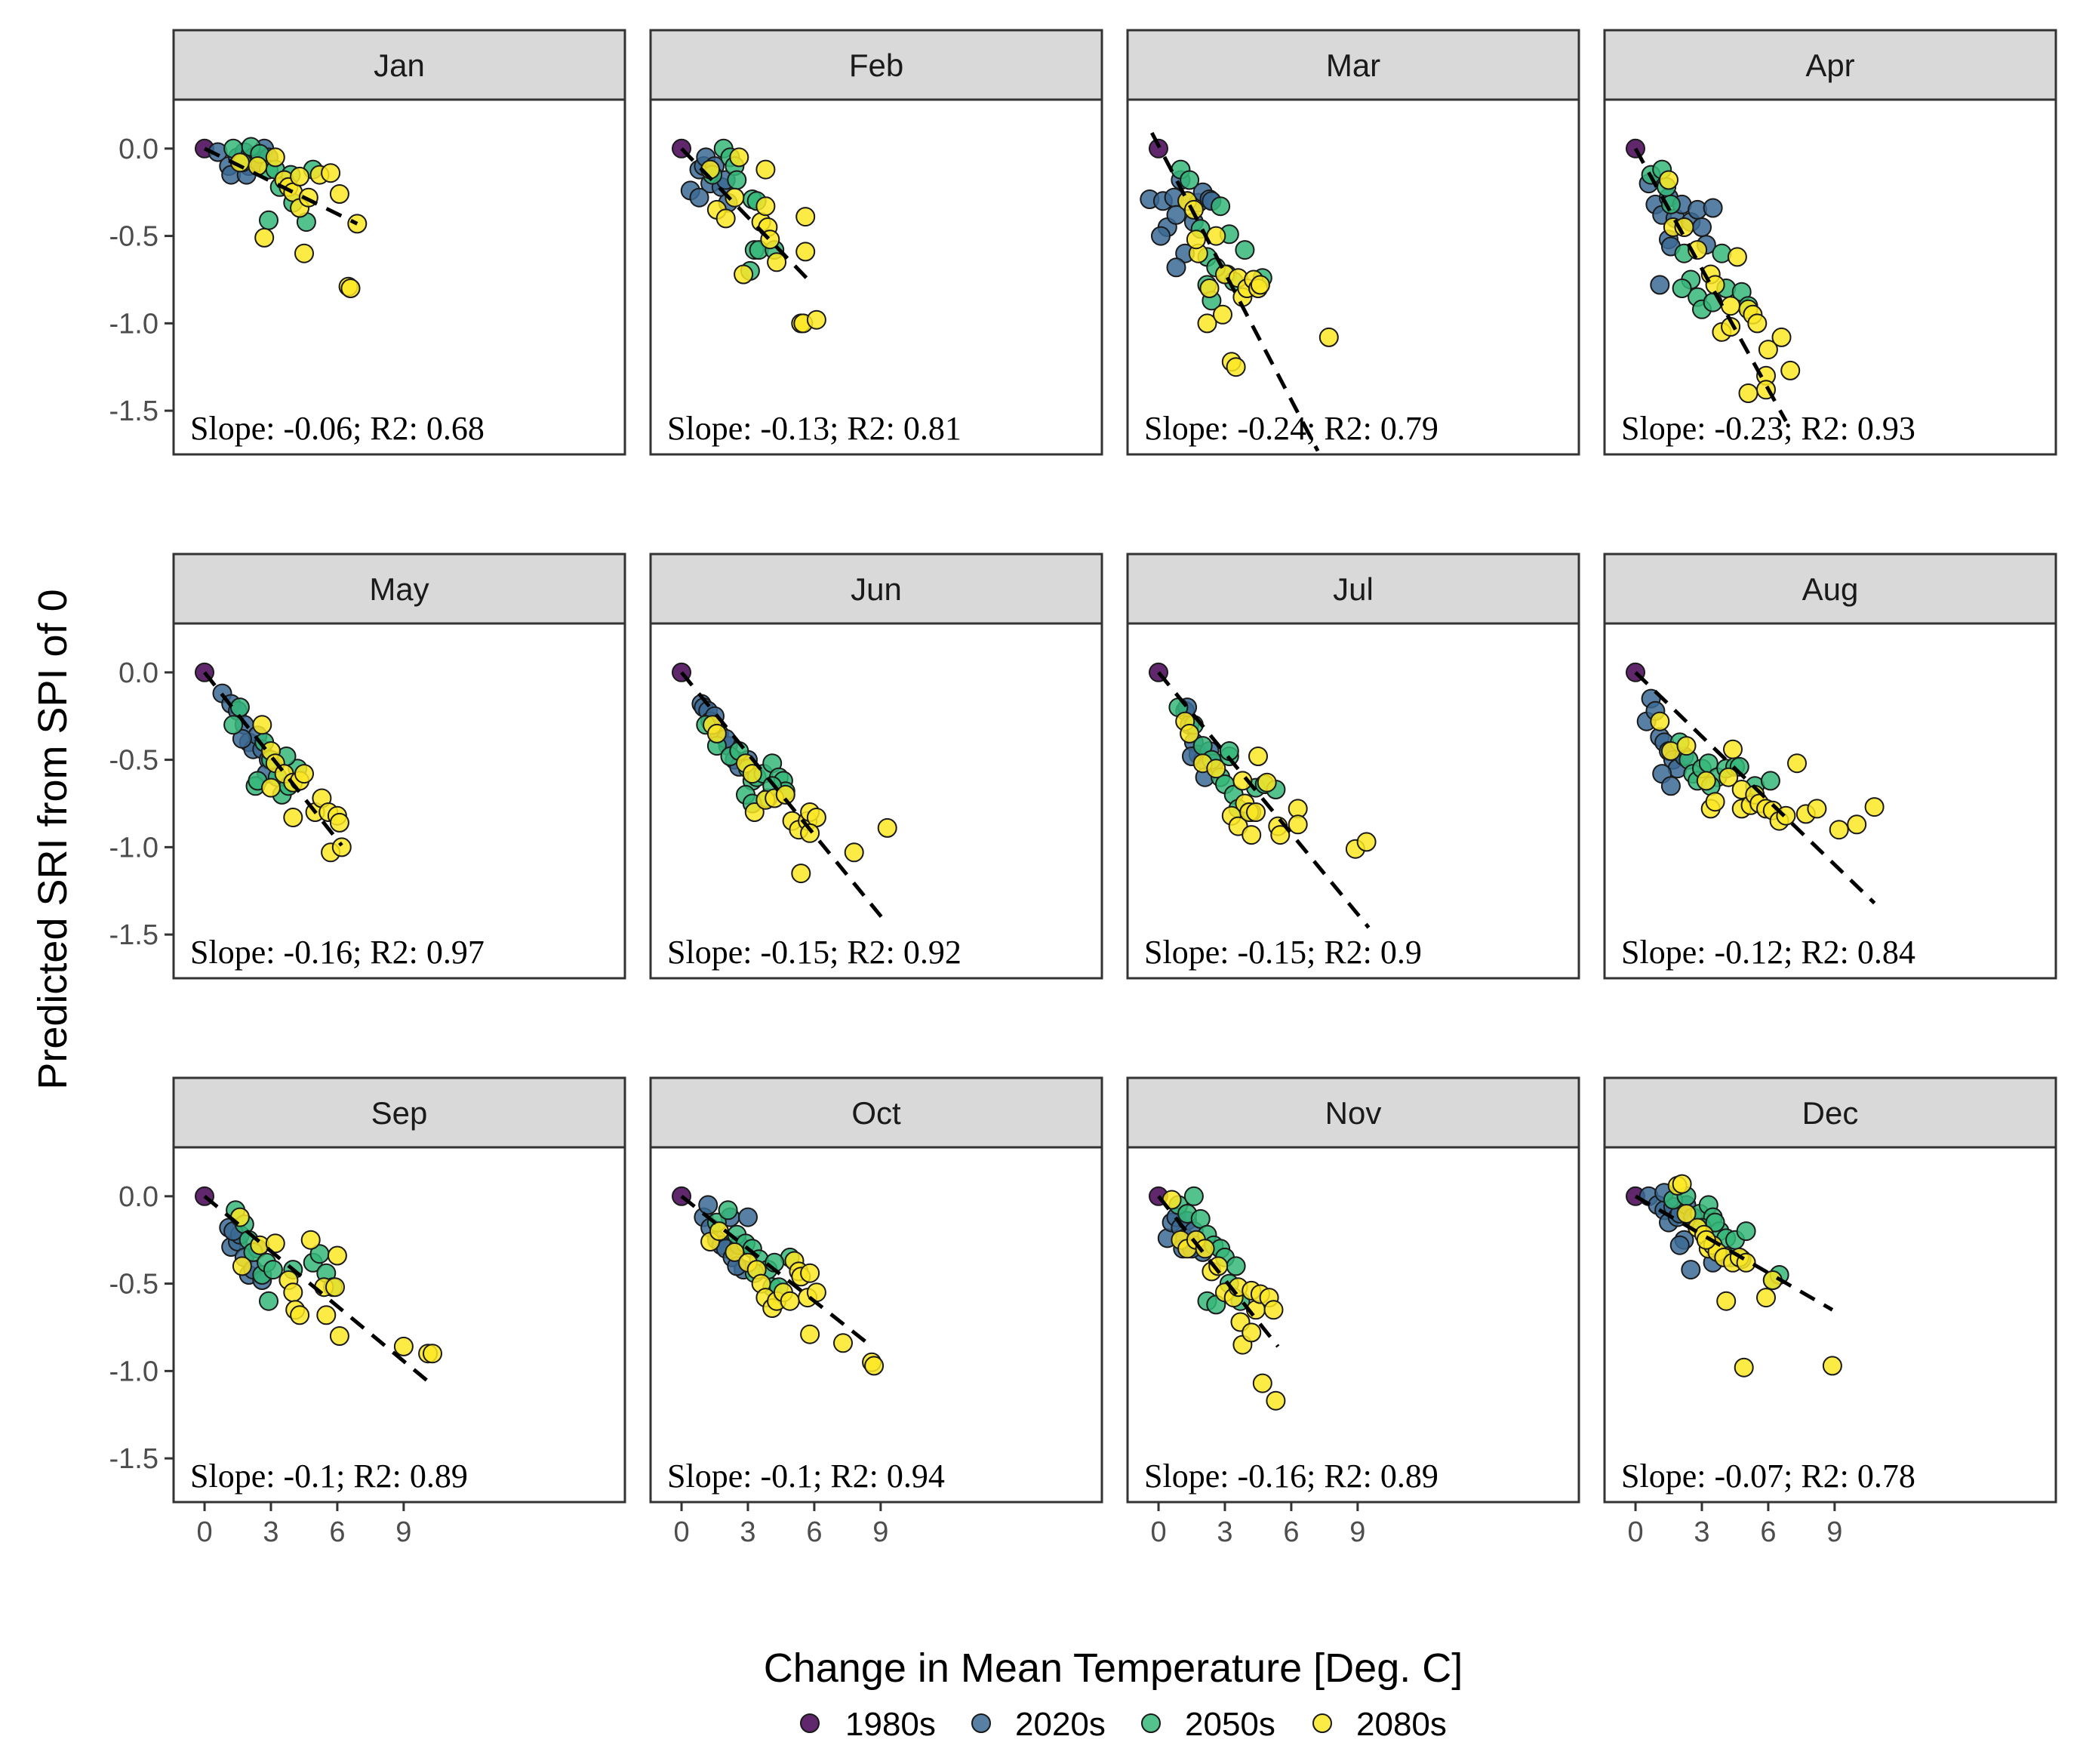  I want to click on panel-strip-aug, so click(1830, 589).